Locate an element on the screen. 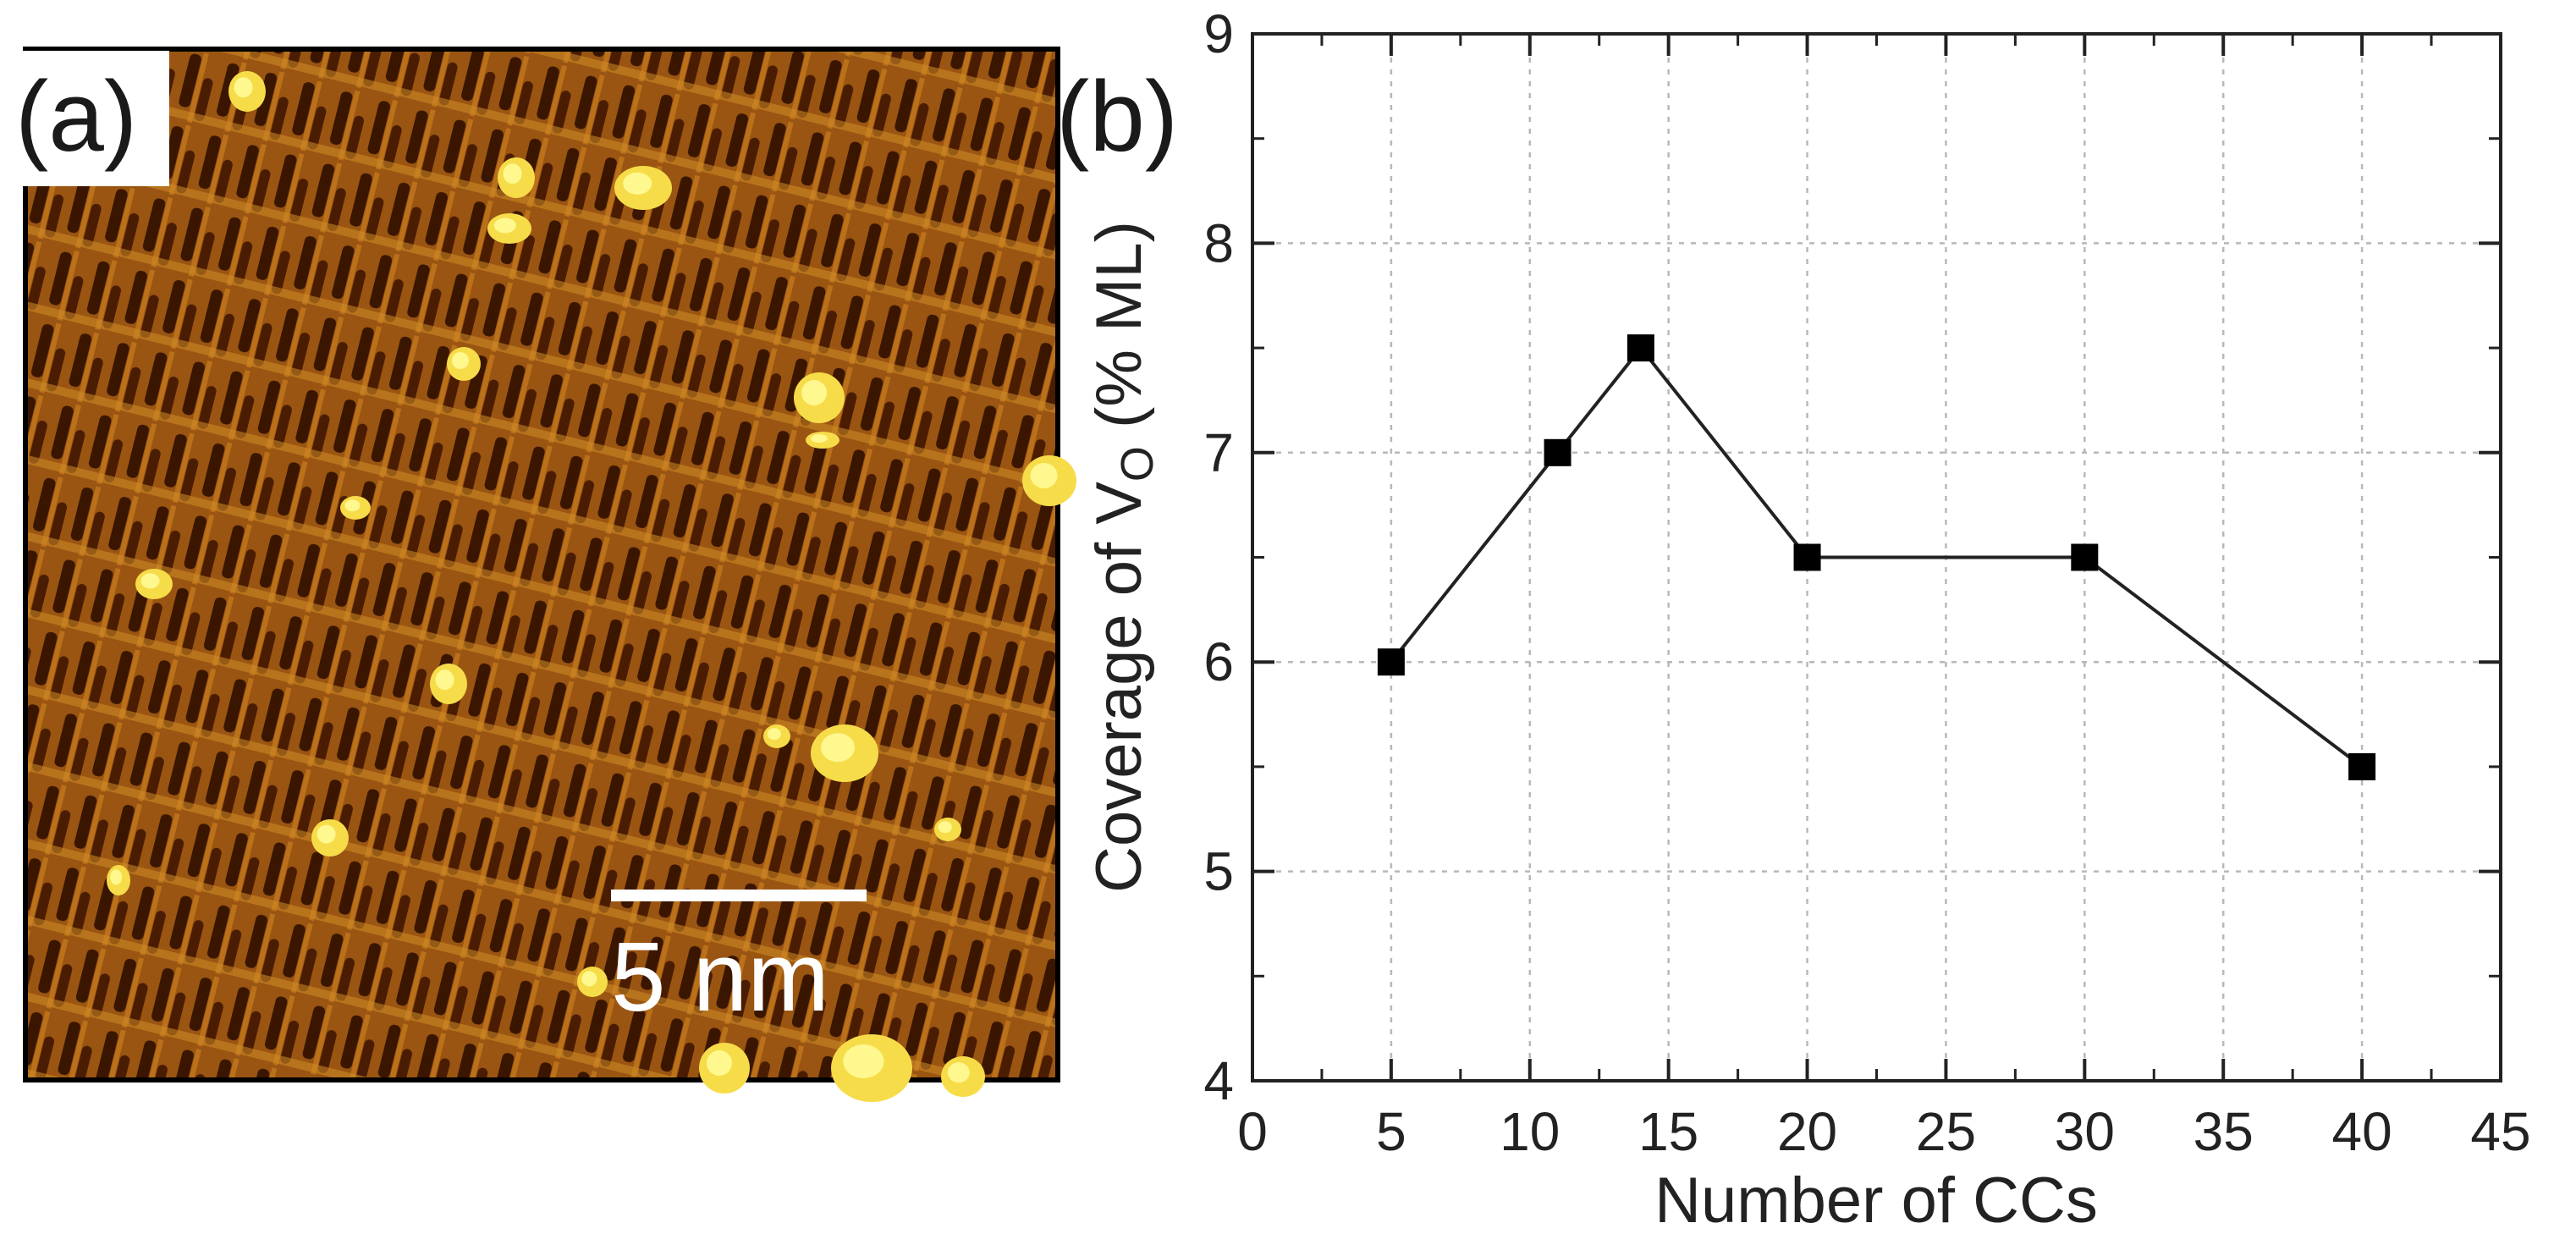  x-tick-label: 30 is located at coordinates (2085, 1131).